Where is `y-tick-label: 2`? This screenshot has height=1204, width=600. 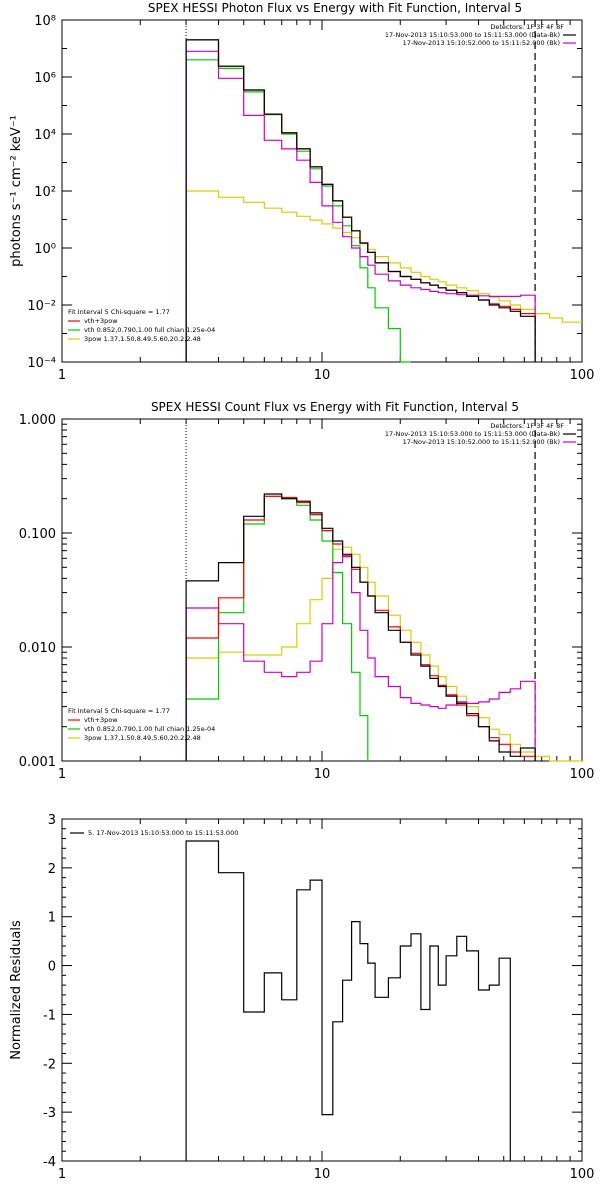
y-tick-label: 2 is located at coordinates (52, 869).